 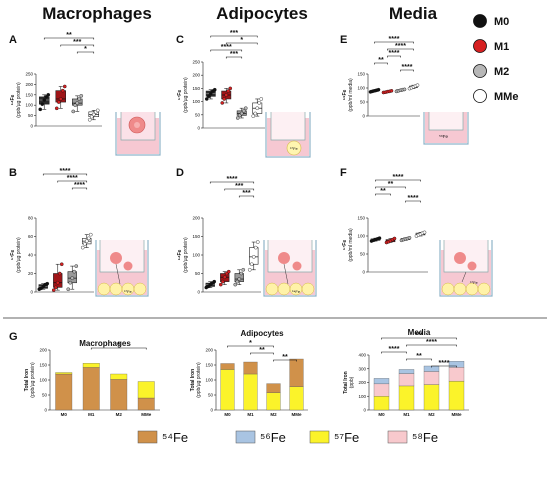 I want to click on isotope-swatch-fe57, so click(x=319, y=437).